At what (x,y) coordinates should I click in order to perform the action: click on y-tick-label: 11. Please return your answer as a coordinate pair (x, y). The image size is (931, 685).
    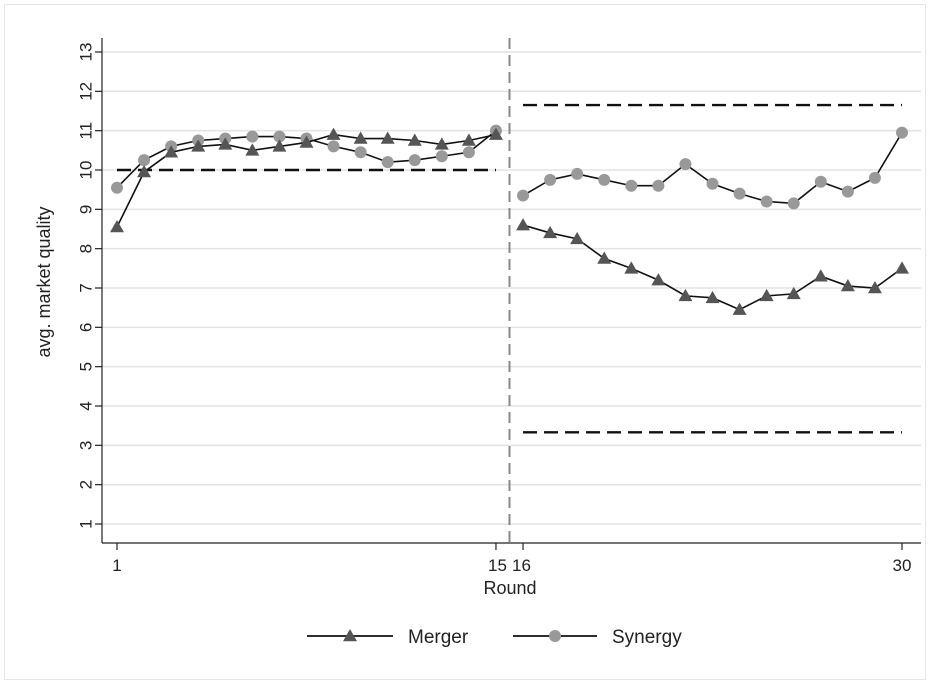
    Looking at the image, I should click on (85, 131).